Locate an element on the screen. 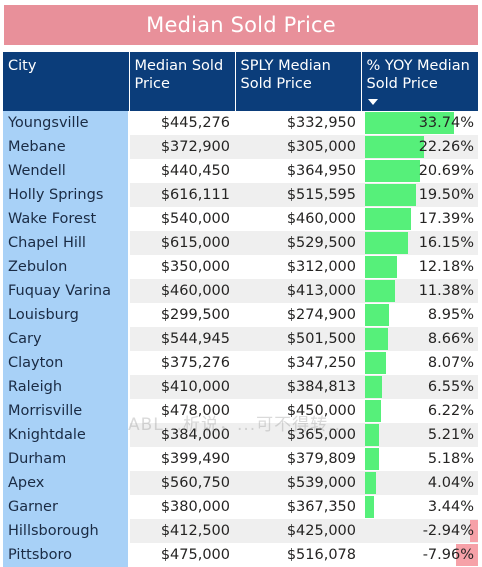  yoy-label: 20.69% is located at coordinates (446, 171).